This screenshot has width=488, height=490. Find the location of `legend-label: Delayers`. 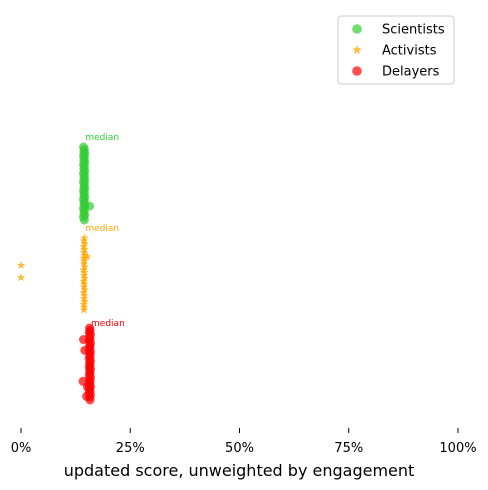

legend-label: Delayers is located at coordinates (411, 72).